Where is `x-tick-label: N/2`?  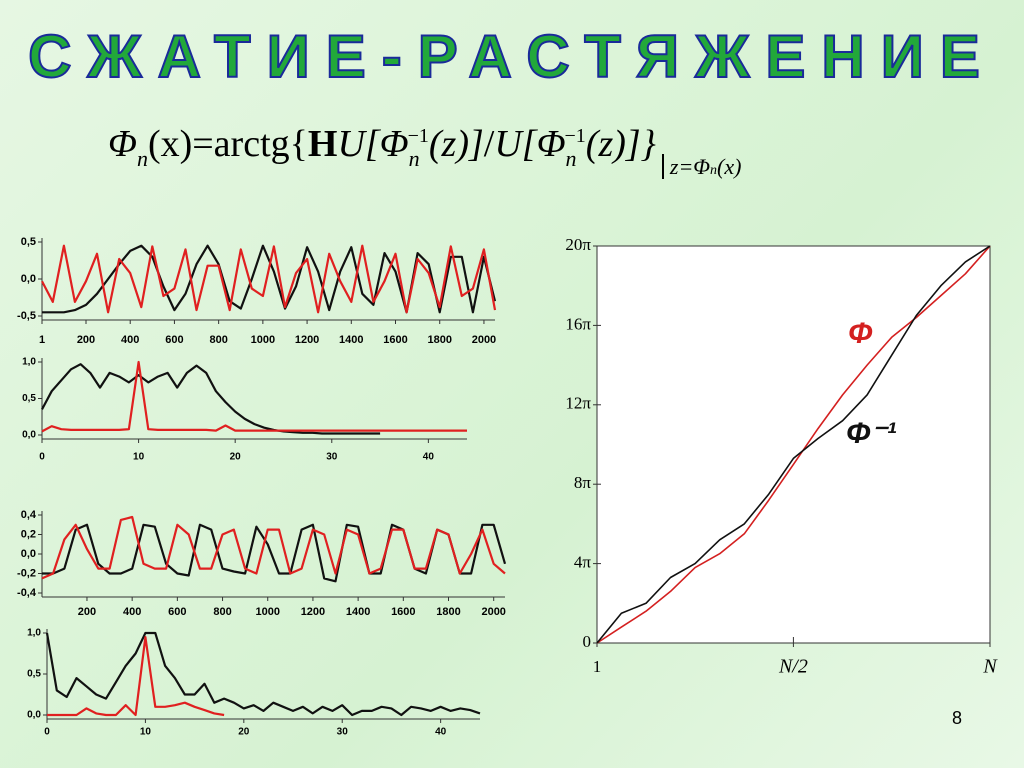
x-tick-label: N/2 is located at coordinates (793, 667).